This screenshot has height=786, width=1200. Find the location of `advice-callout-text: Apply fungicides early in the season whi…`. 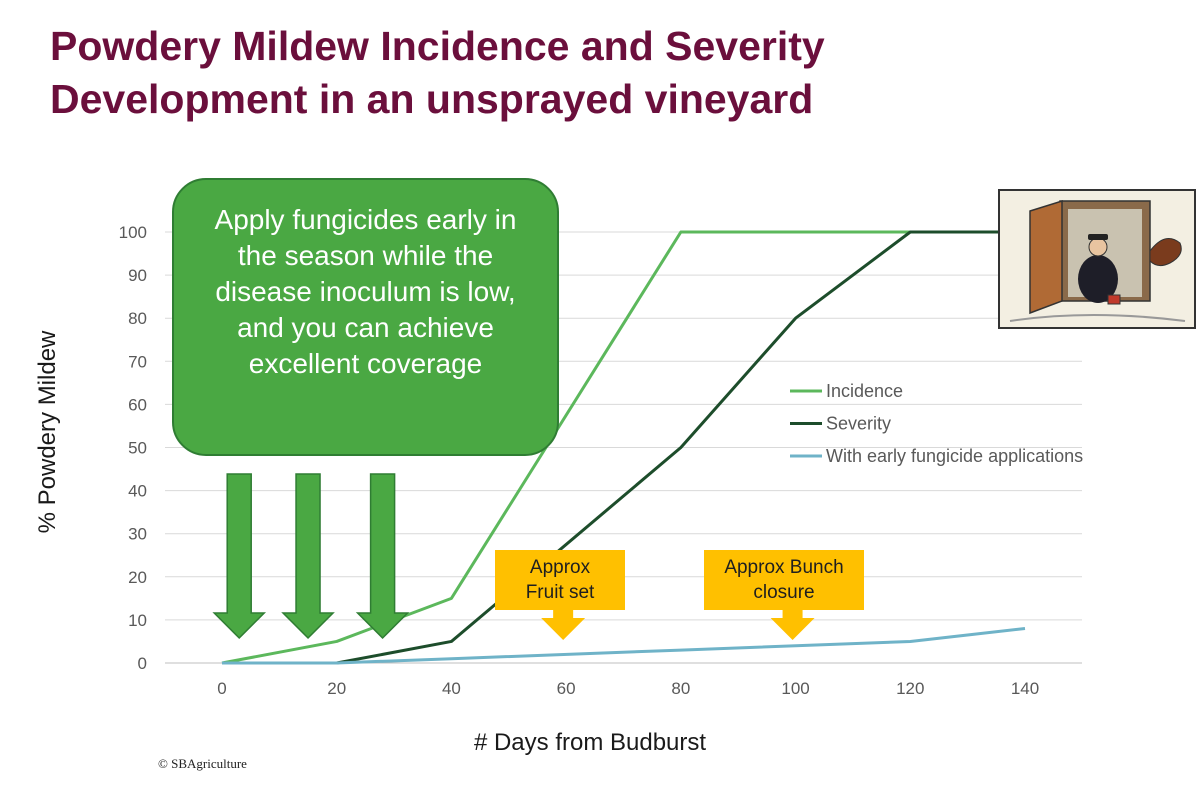

advice-callout-text: Apply fungicides early in the season whi… is located at coordinates (365, 291).